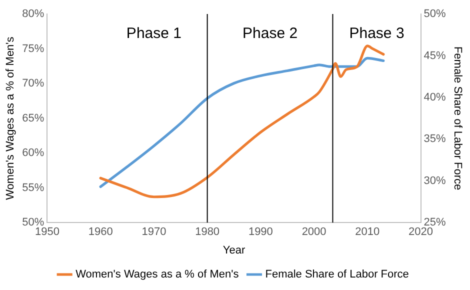 The width and height of the screenshot is (470, 290). I want to click on y-tick-label: 70%, so click(33, 84).